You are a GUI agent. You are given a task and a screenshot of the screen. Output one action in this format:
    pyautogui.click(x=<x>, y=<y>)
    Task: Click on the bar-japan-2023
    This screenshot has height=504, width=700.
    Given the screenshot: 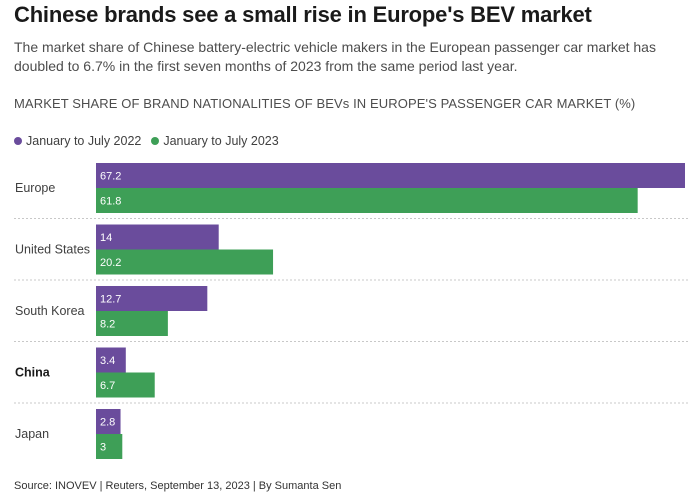 What is the action you would take?
    pyautogui.click(x=109, y=446)
    